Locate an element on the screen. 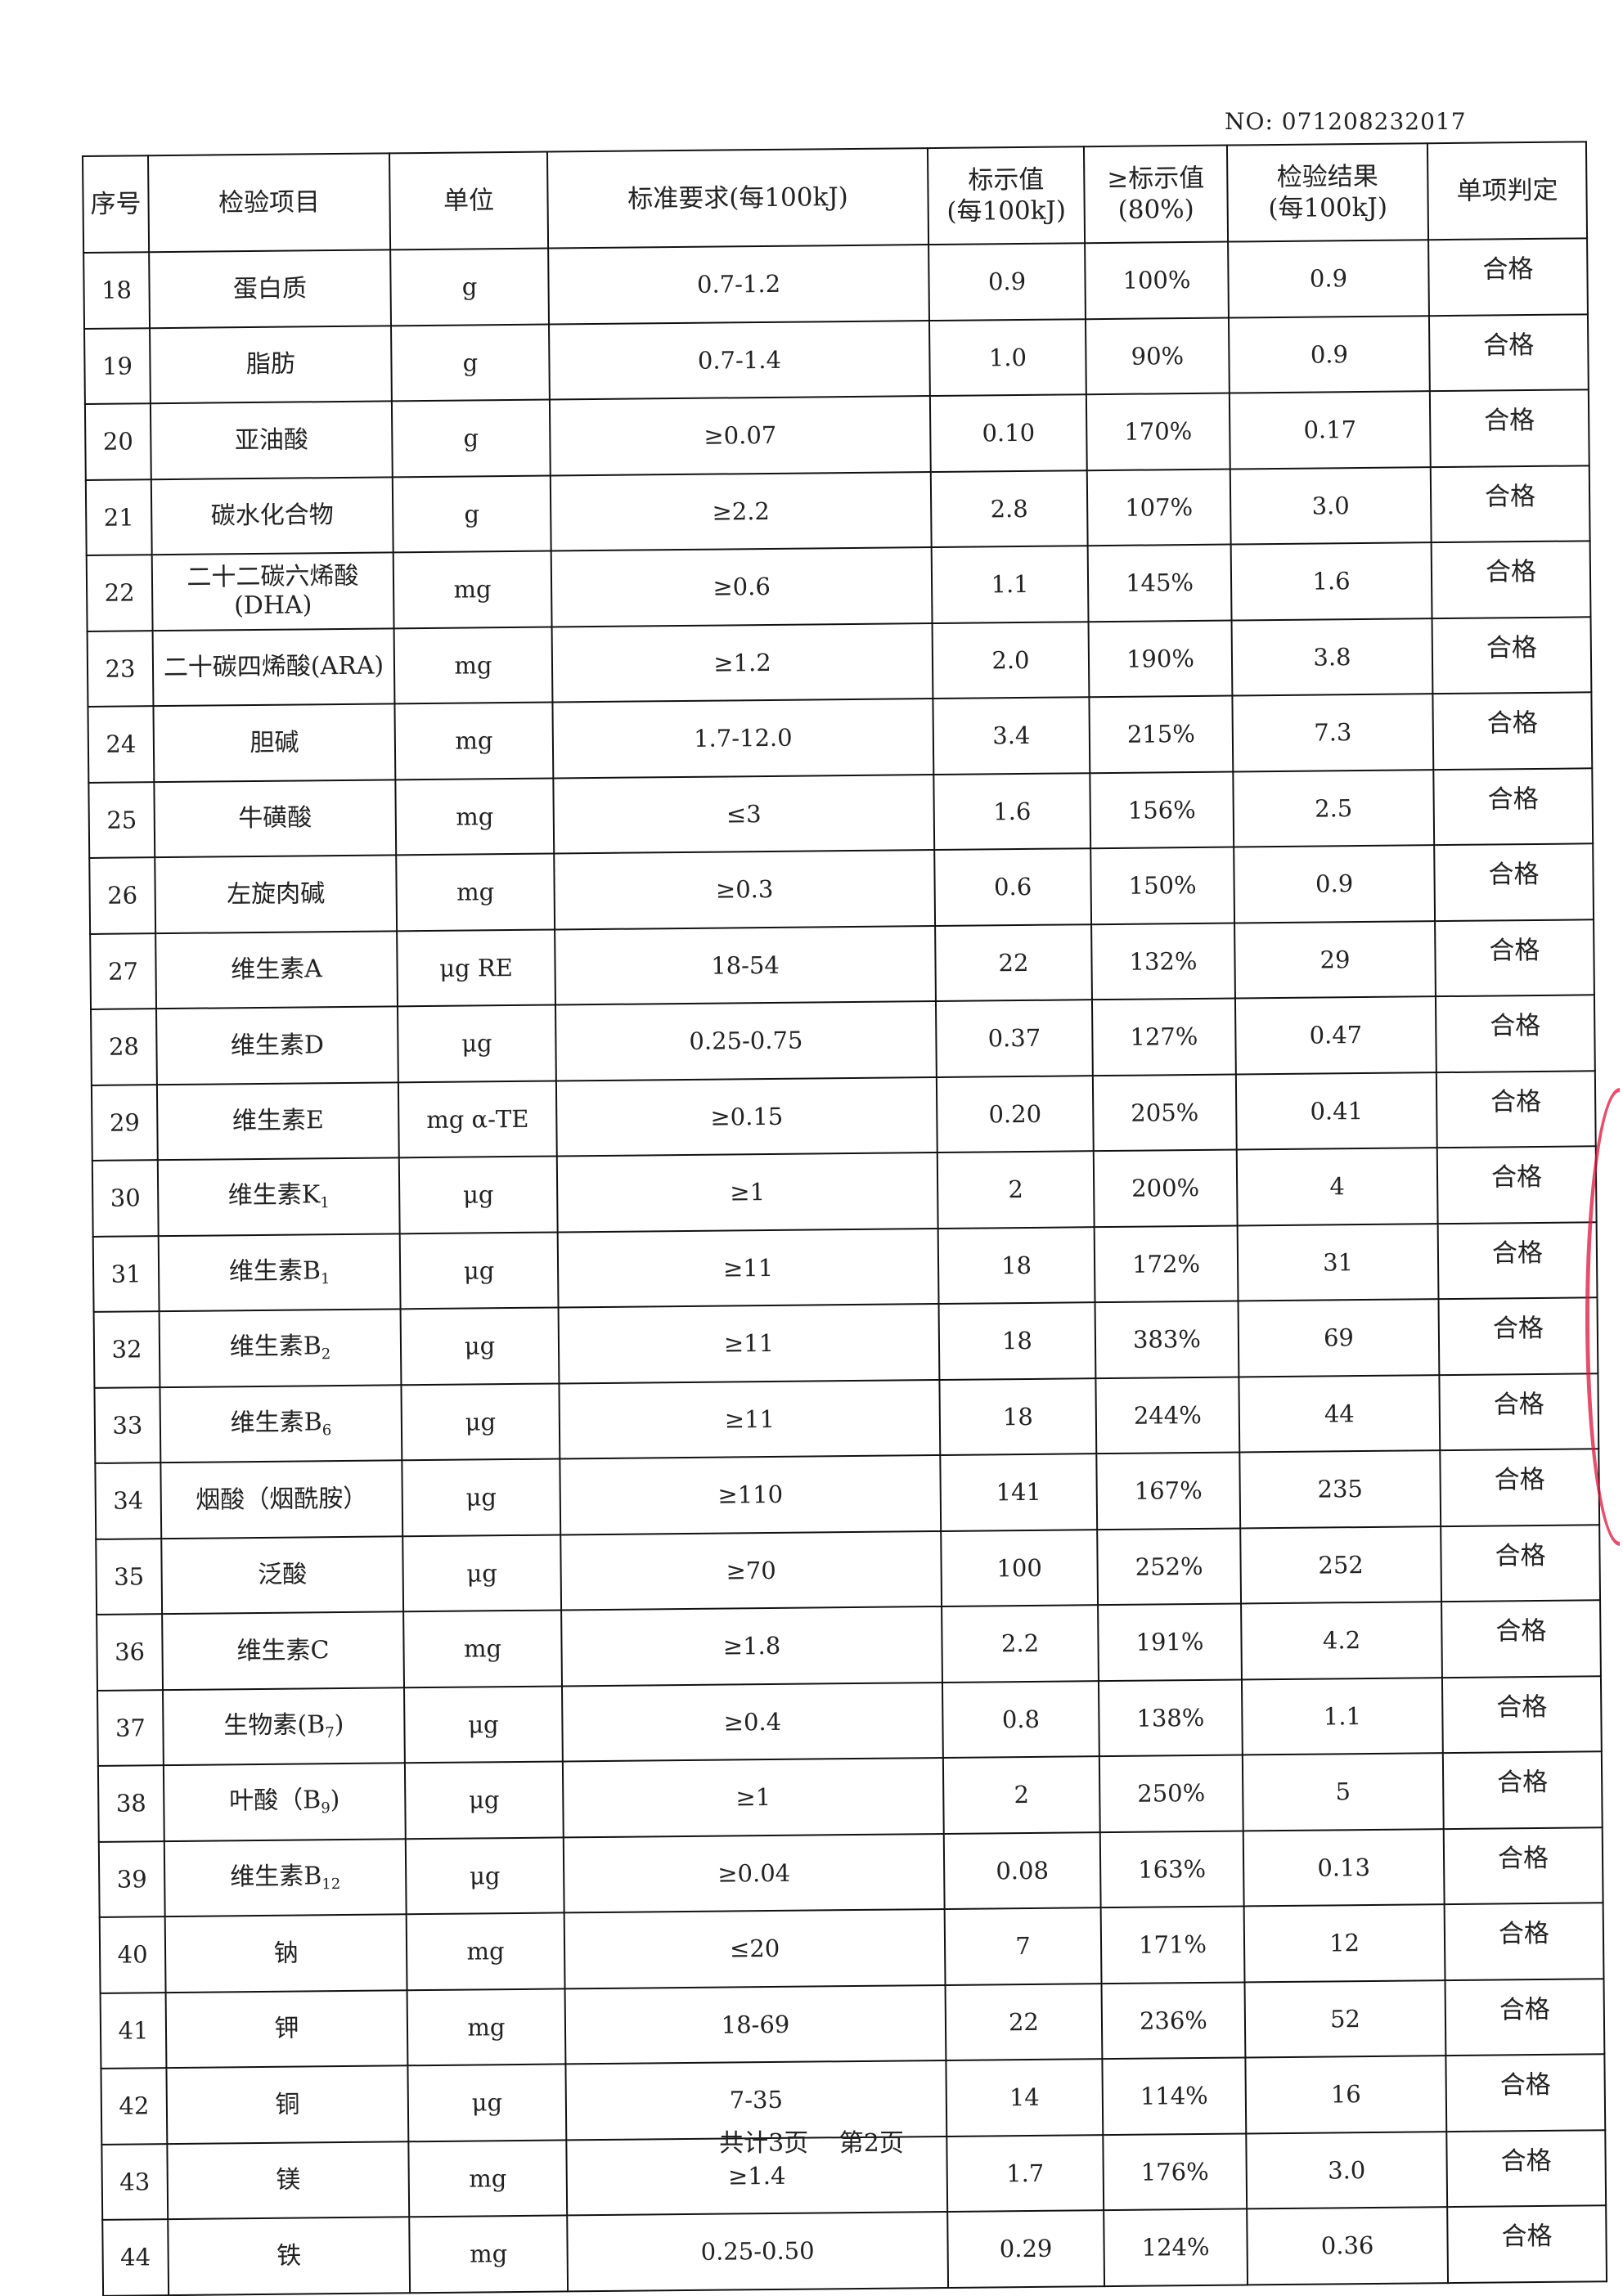 The width and height of the screenshot is (1623, 2296). table-row: 28 维生素D μg 0.25-0.75 0.37 127% 0.47 合格 is located at coordinates (843, 1040).